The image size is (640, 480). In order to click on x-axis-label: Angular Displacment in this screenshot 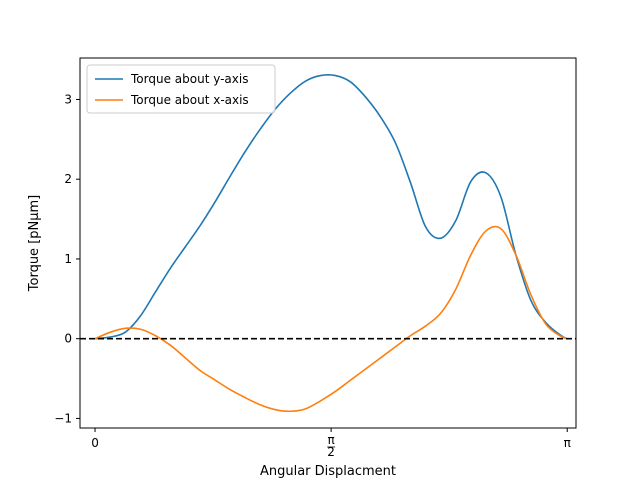, I will do `click(328, 471)`.